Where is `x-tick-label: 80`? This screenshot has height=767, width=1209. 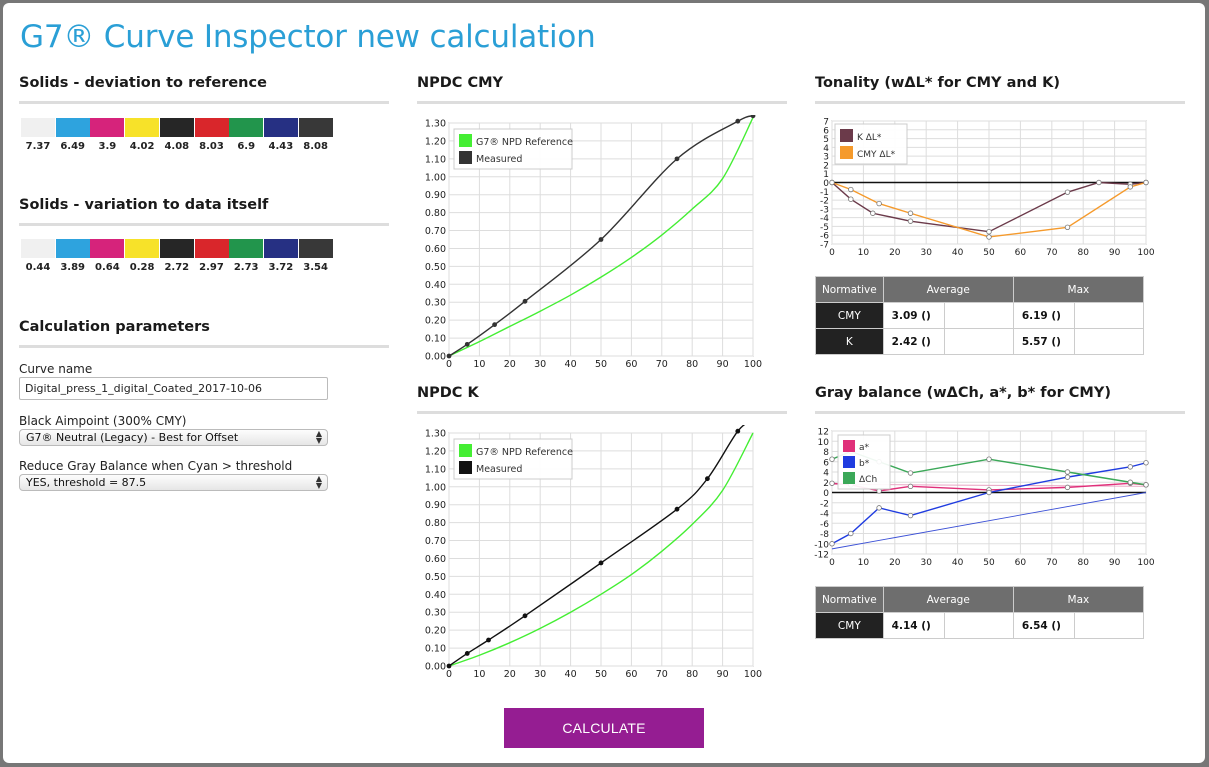
x-tick-label: 80 is located at coordinates (692, 674).